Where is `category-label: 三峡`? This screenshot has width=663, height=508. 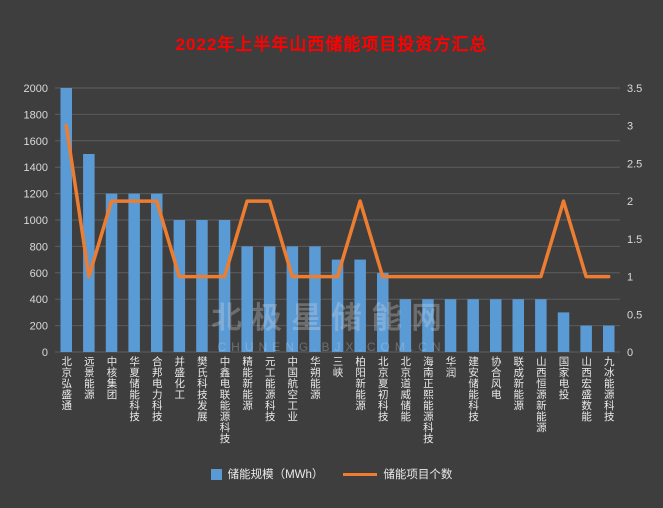
category-label: 三峡 is located at coordinates (337, 367).